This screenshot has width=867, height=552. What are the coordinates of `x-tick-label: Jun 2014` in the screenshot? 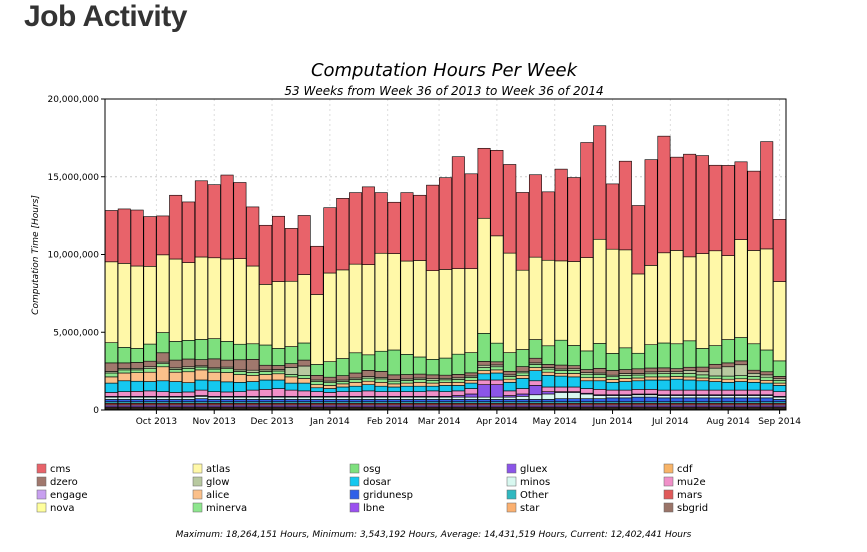 It's located at (612, 422).